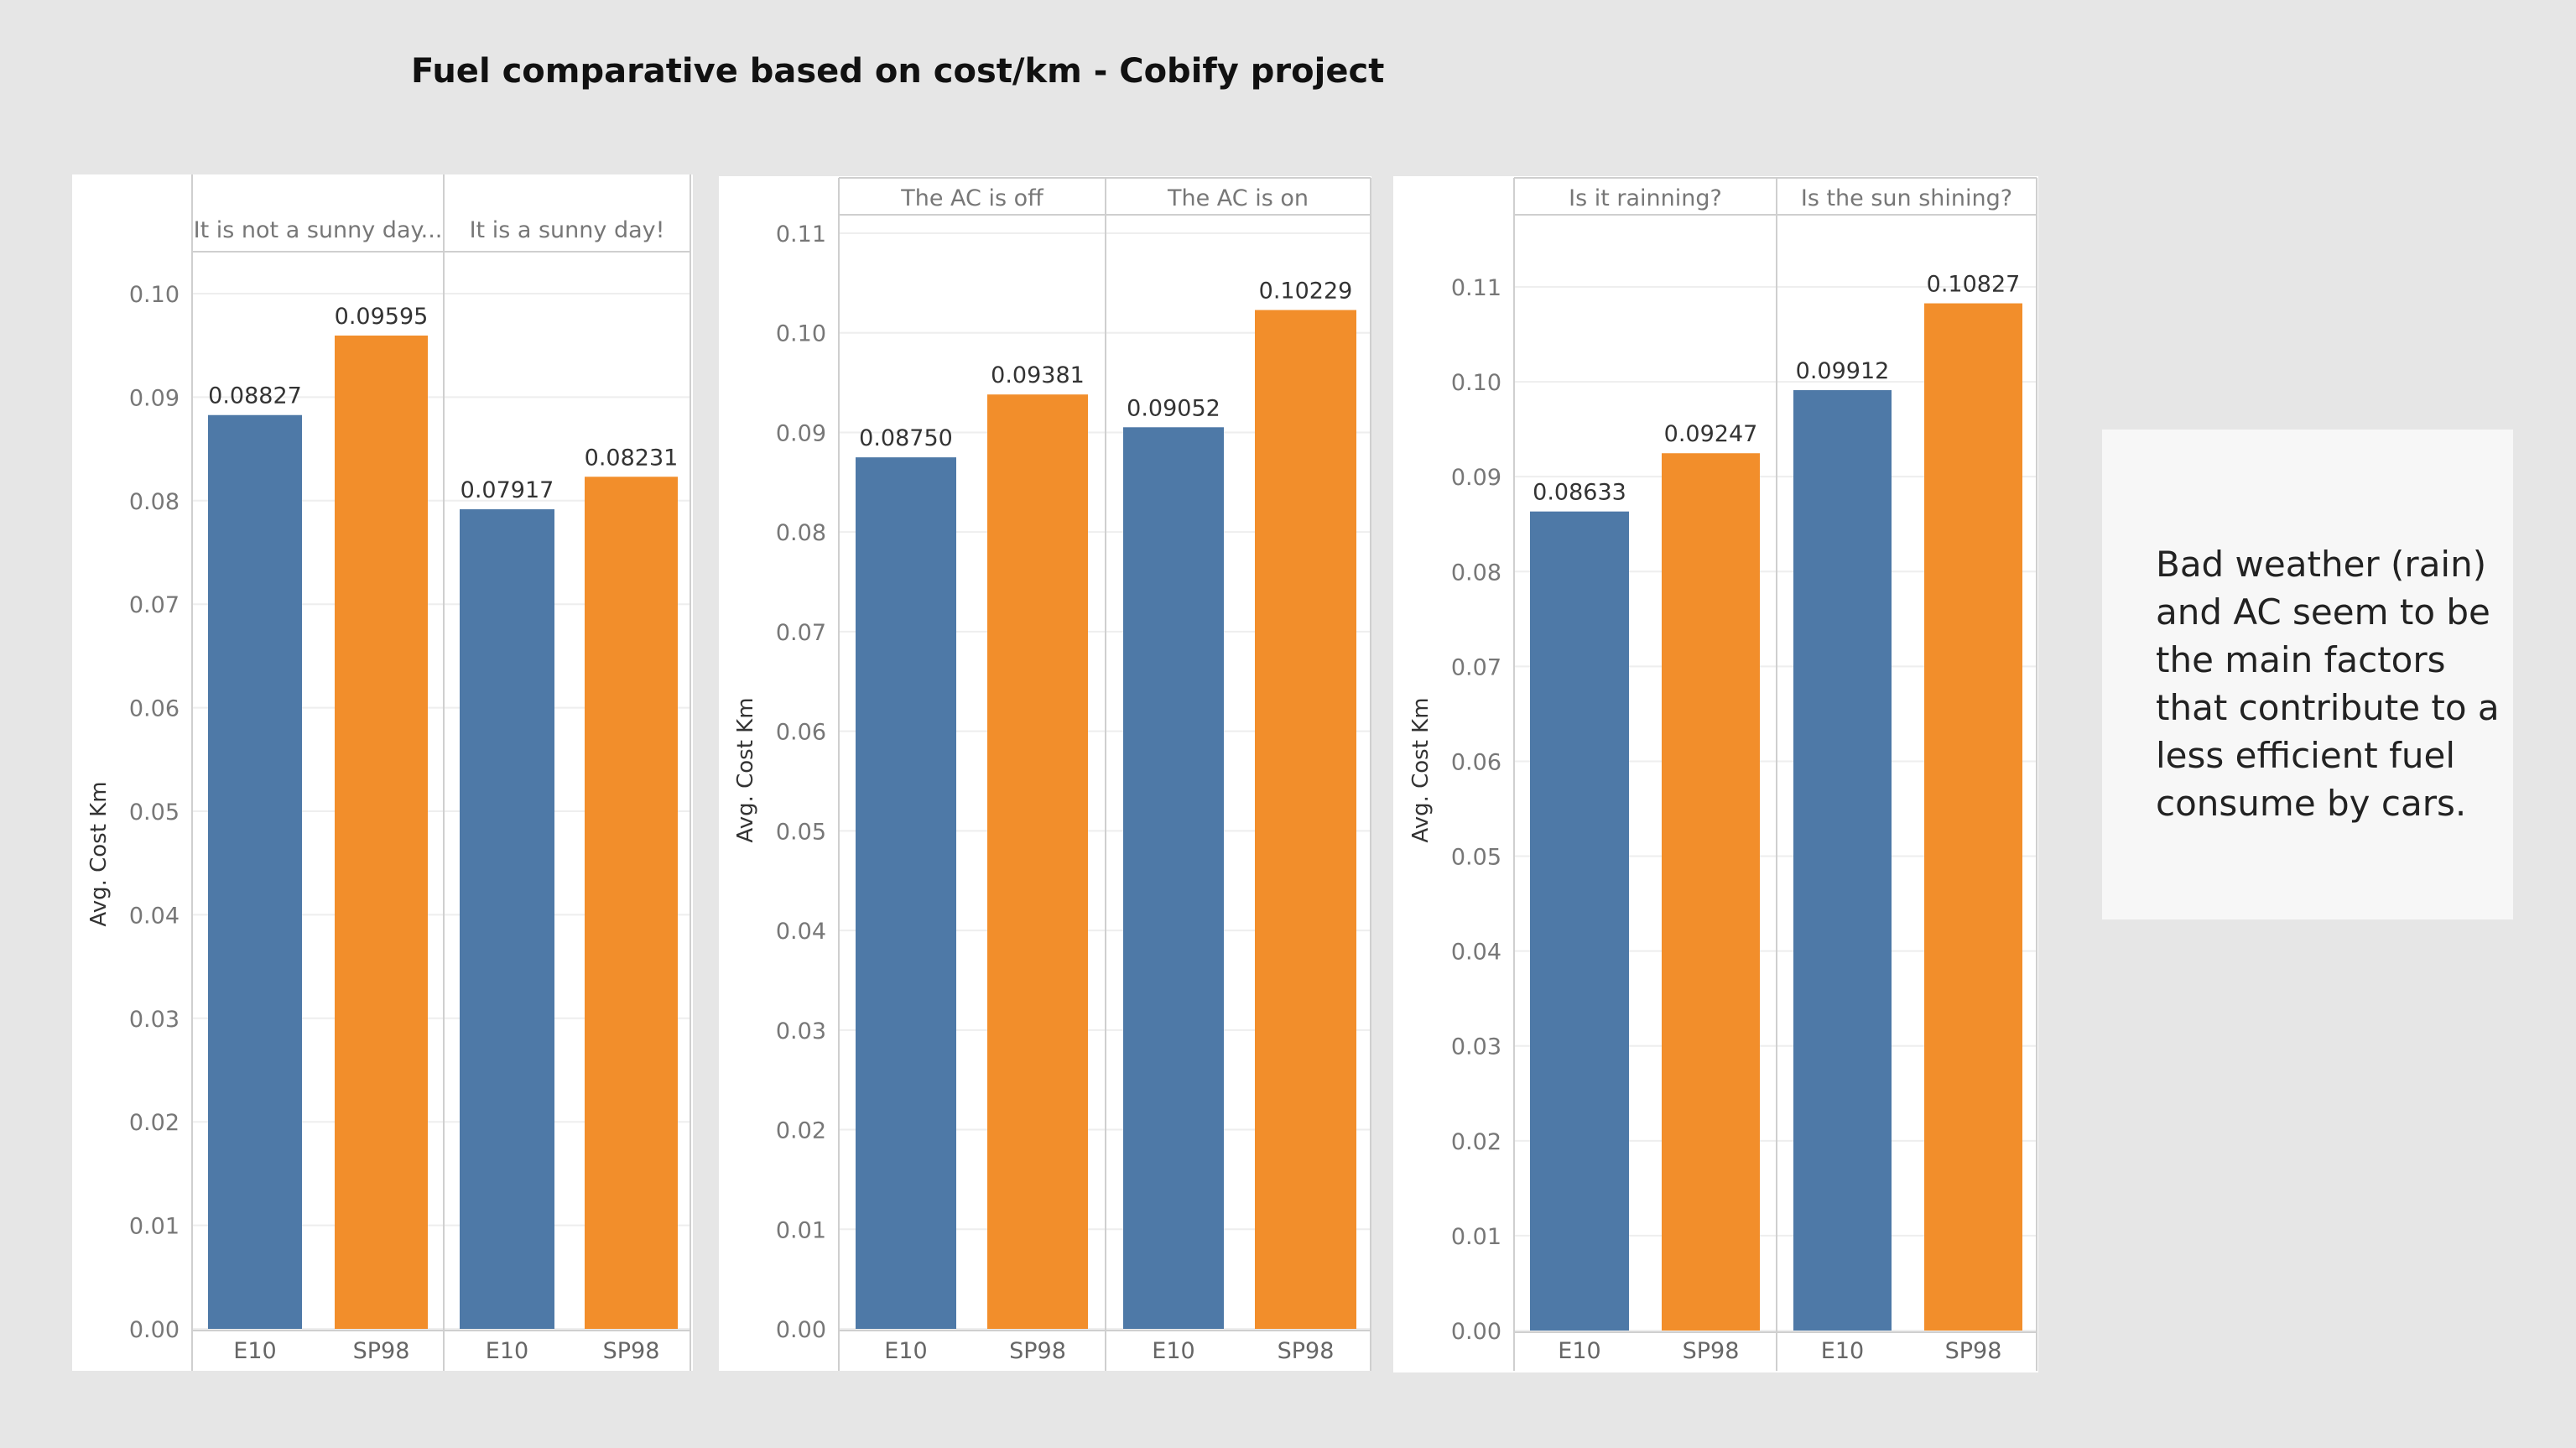 The image size is (2576, 1448). I want to click on data-label: 0.08827, so click(255, 396).